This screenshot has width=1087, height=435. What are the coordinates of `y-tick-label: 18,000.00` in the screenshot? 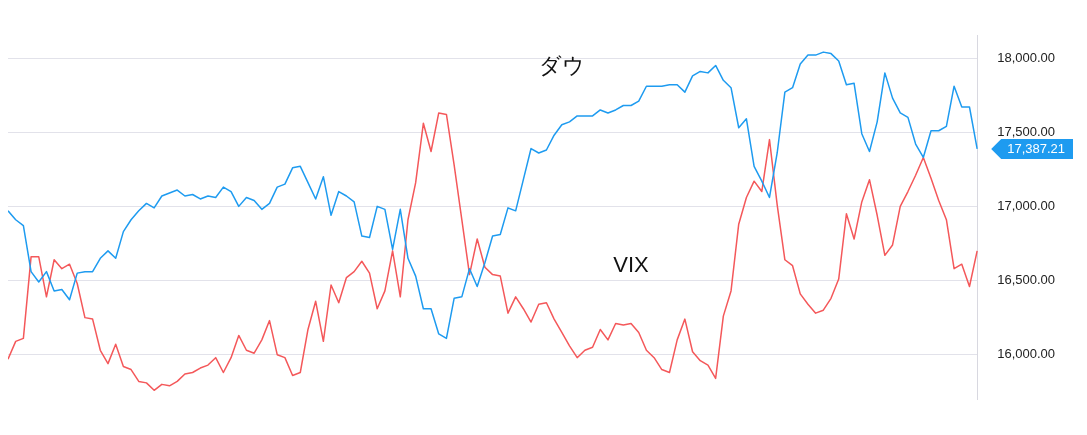 It's located at (1026, 57).